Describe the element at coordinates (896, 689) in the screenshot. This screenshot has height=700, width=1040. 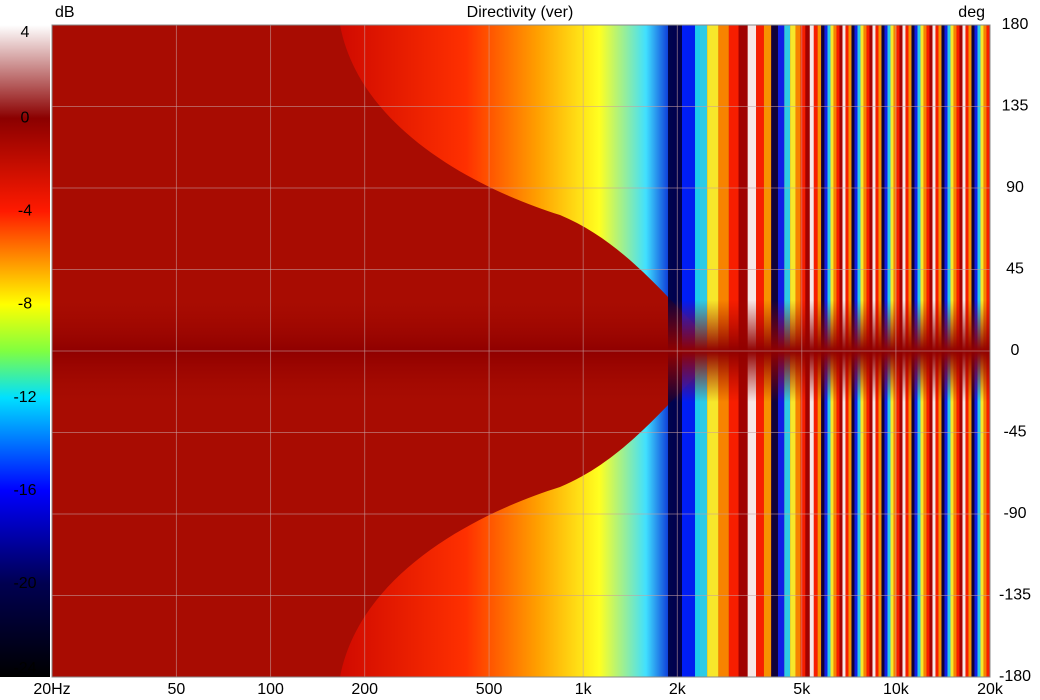
I see `x-tick-label: 10k` at that location.